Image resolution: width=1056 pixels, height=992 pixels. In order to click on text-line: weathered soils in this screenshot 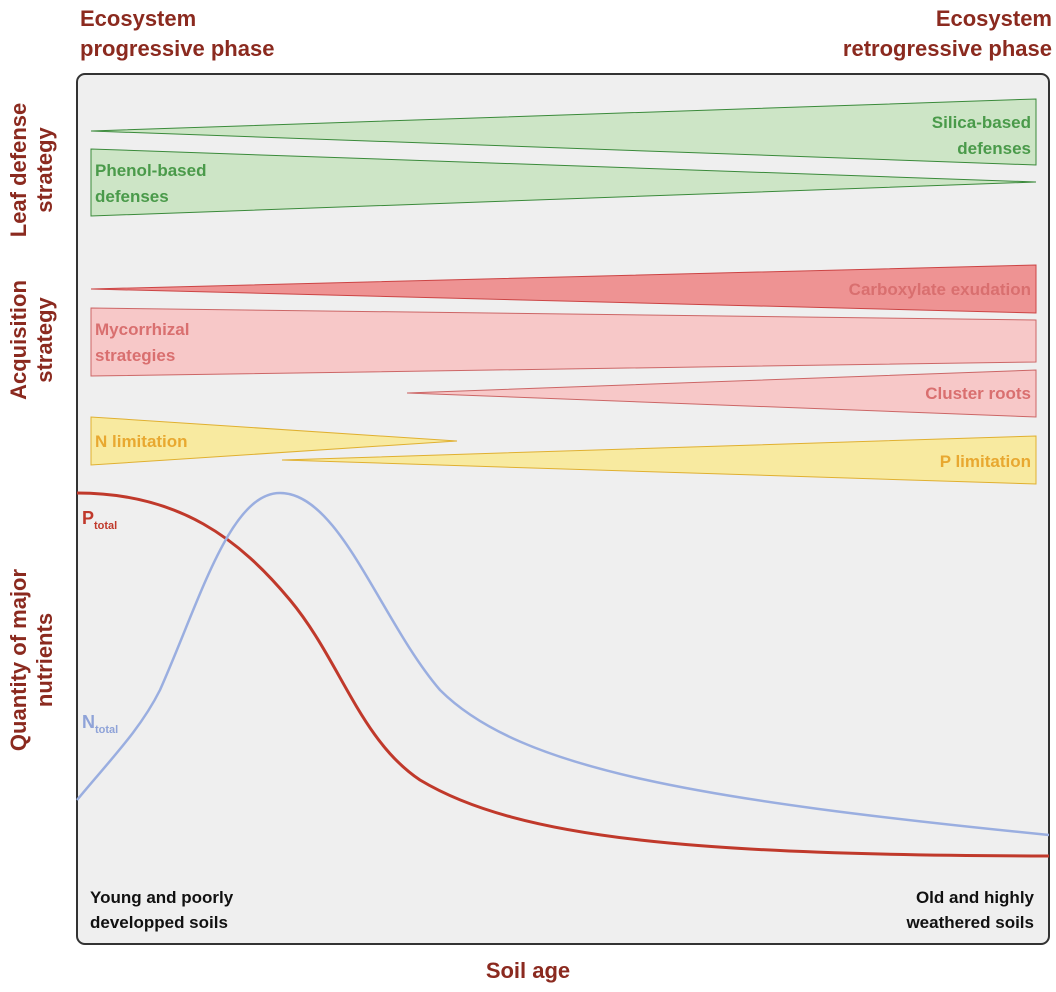, I will do `click(969, 922)`.